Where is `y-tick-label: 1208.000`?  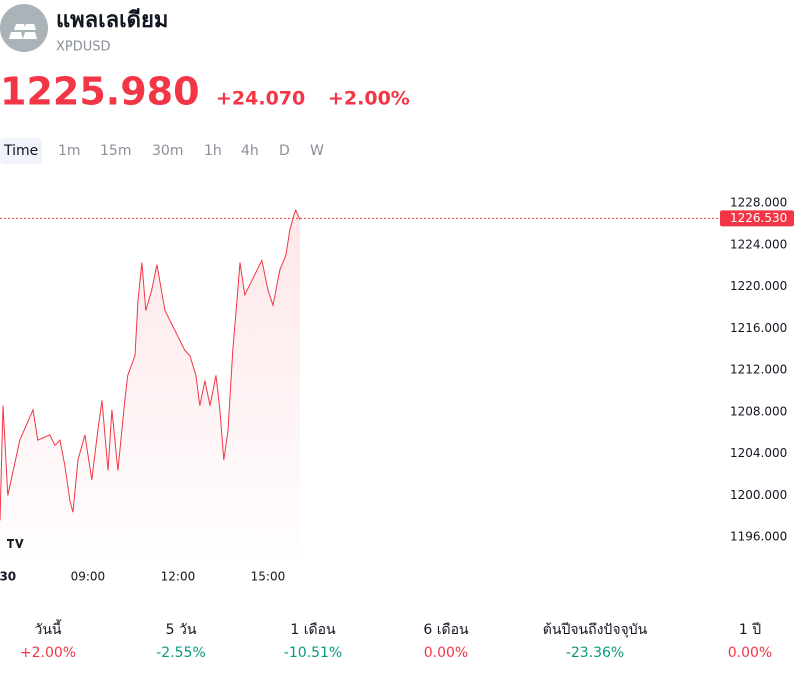 y-tick-label: 1208.000 is located at coordinates (758, 411).